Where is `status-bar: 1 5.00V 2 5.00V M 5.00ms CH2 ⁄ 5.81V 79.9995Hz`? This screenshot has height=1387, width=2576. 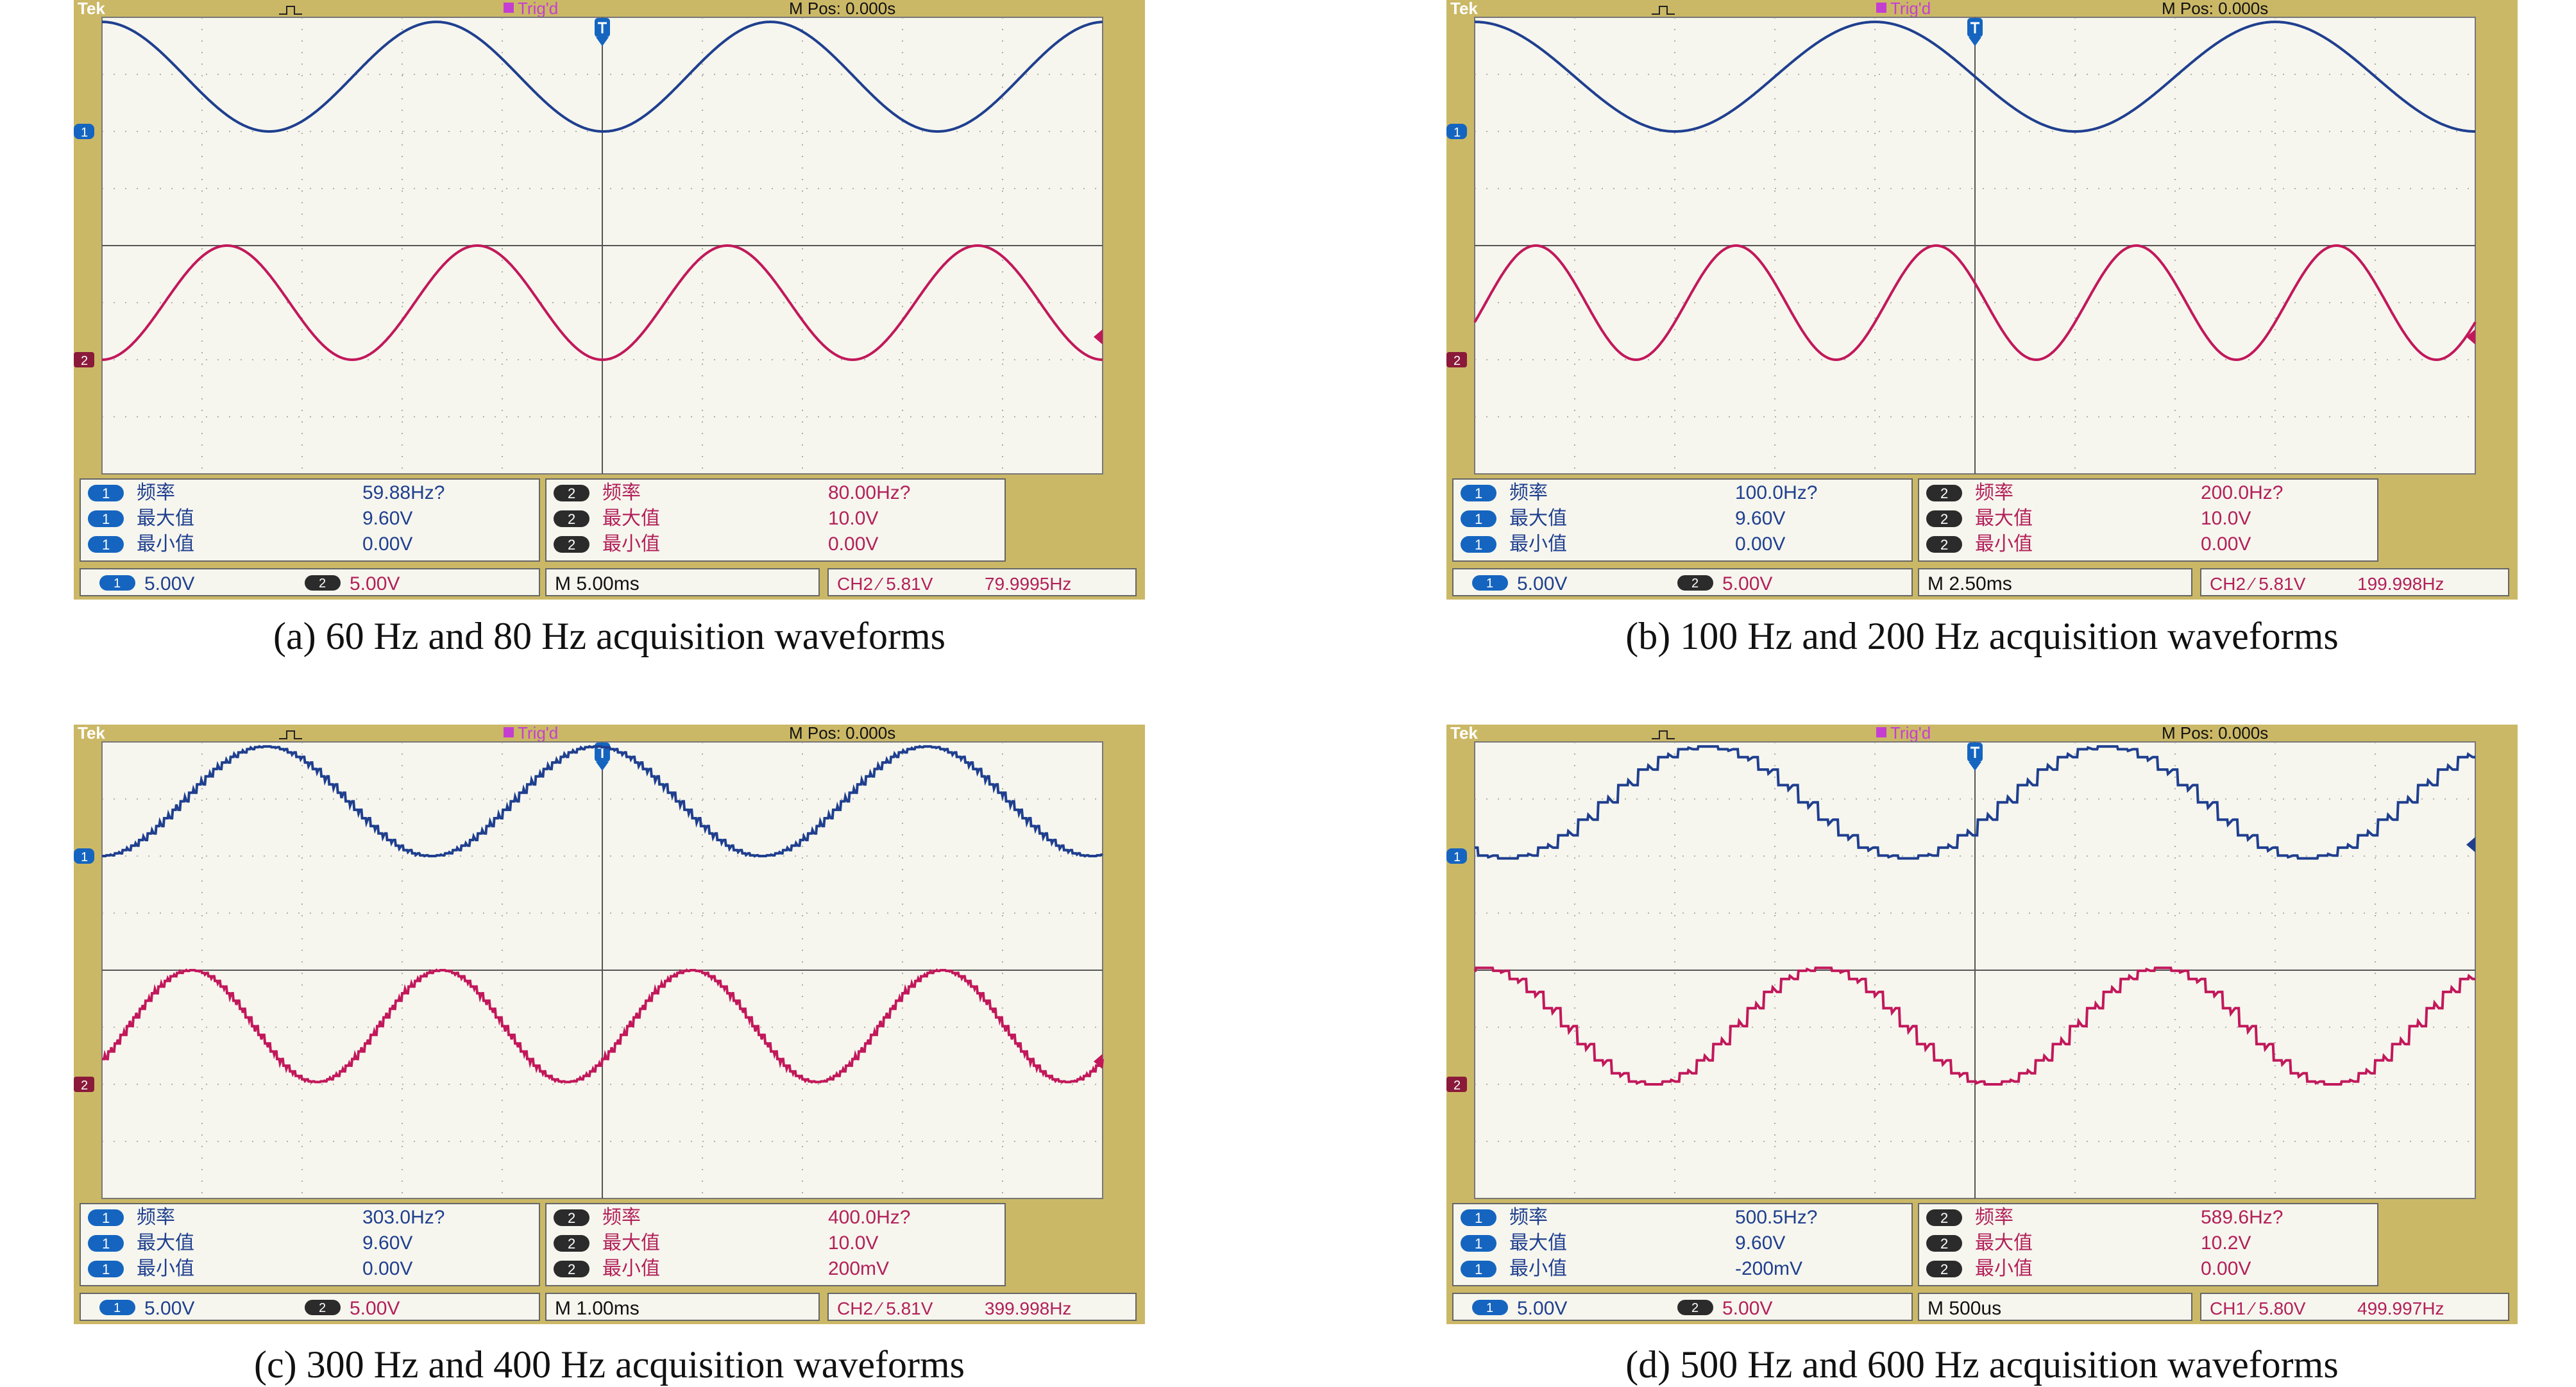 status-bar: 1 5.00V 2 5.00V M 5.00ms CH2 ⁄ 5.81V 79.9995Hz is located at coordinates (608, 582).